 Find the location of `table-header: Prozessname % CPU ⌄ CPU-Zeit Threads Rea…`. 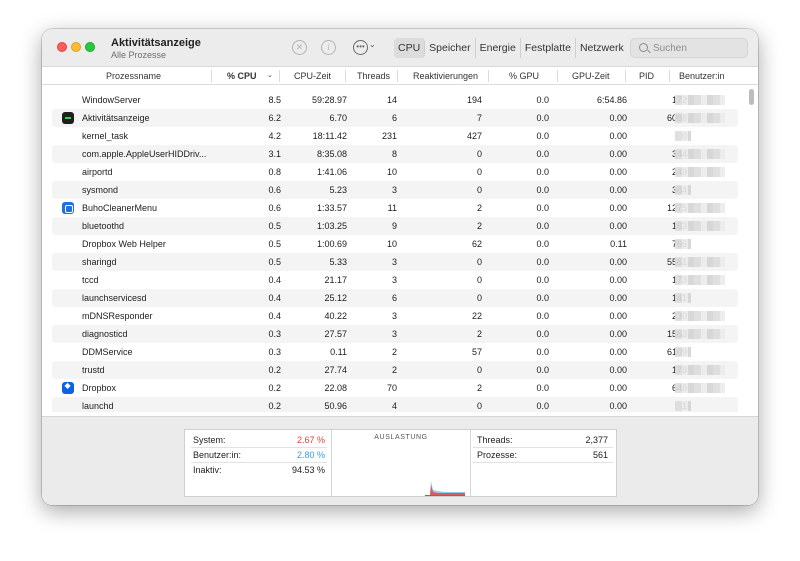

table-header: Prozessname % CPU ⌄ CPU-Zeit Threads Rea… is located at coordinates (400, 76).